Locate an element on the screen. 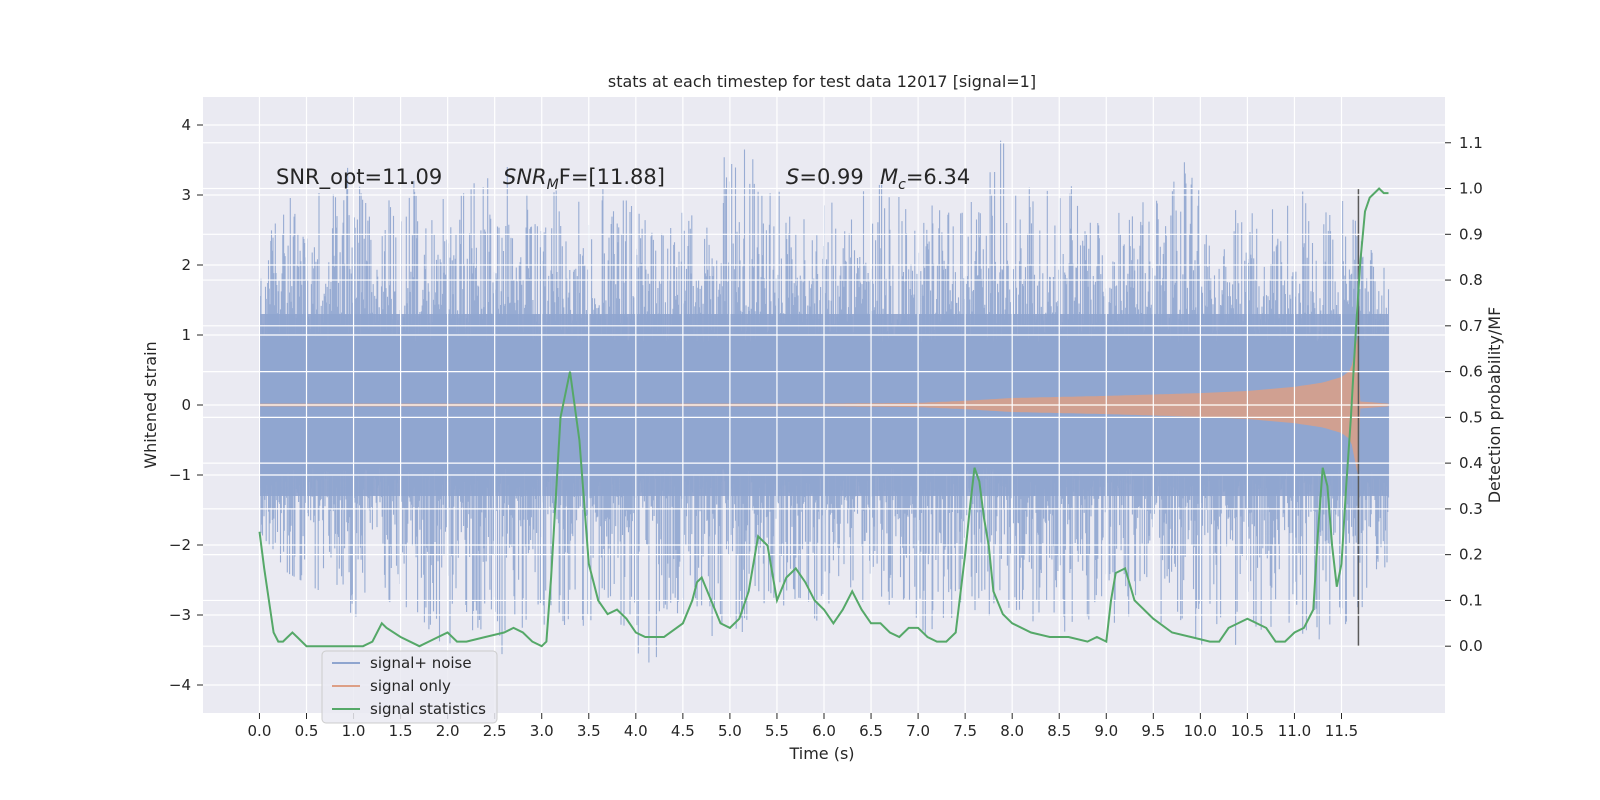 This screenshot has width=1600, height=800. y-axis-label: Whitened strain is located at coordinates (150, 404).